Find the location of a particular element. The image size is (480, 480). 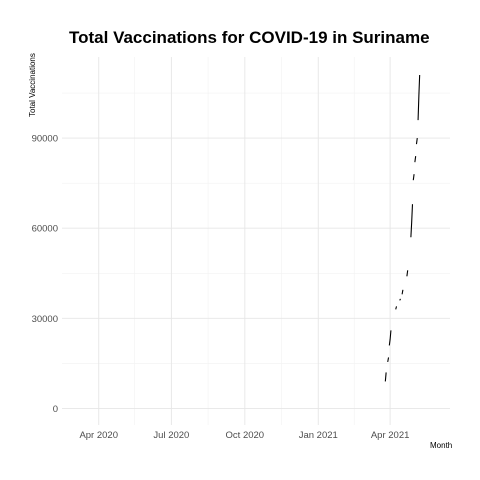

y-tick-label: 30000 is located at coordinates (45, 319).